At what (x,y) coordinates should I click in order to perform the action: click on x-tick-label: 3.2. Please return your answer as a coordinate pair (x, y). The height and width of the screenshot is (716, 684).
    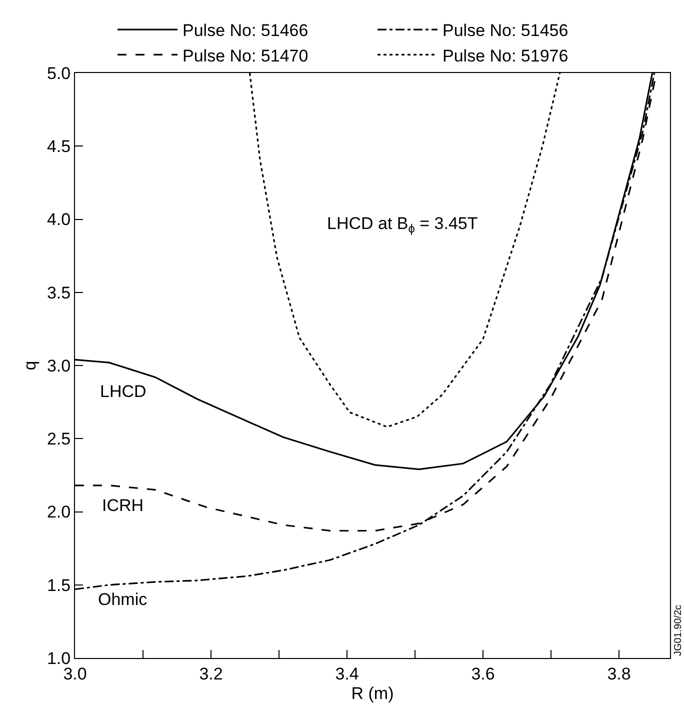
    Looking at the image, I should click on (211, 674).